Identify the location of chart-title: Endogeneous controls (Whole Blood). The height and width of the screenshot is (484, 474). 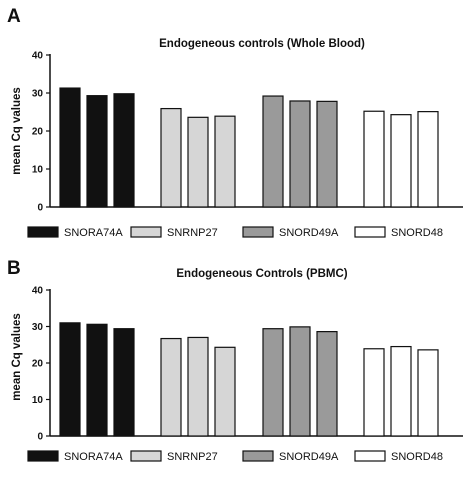
(262, 44).